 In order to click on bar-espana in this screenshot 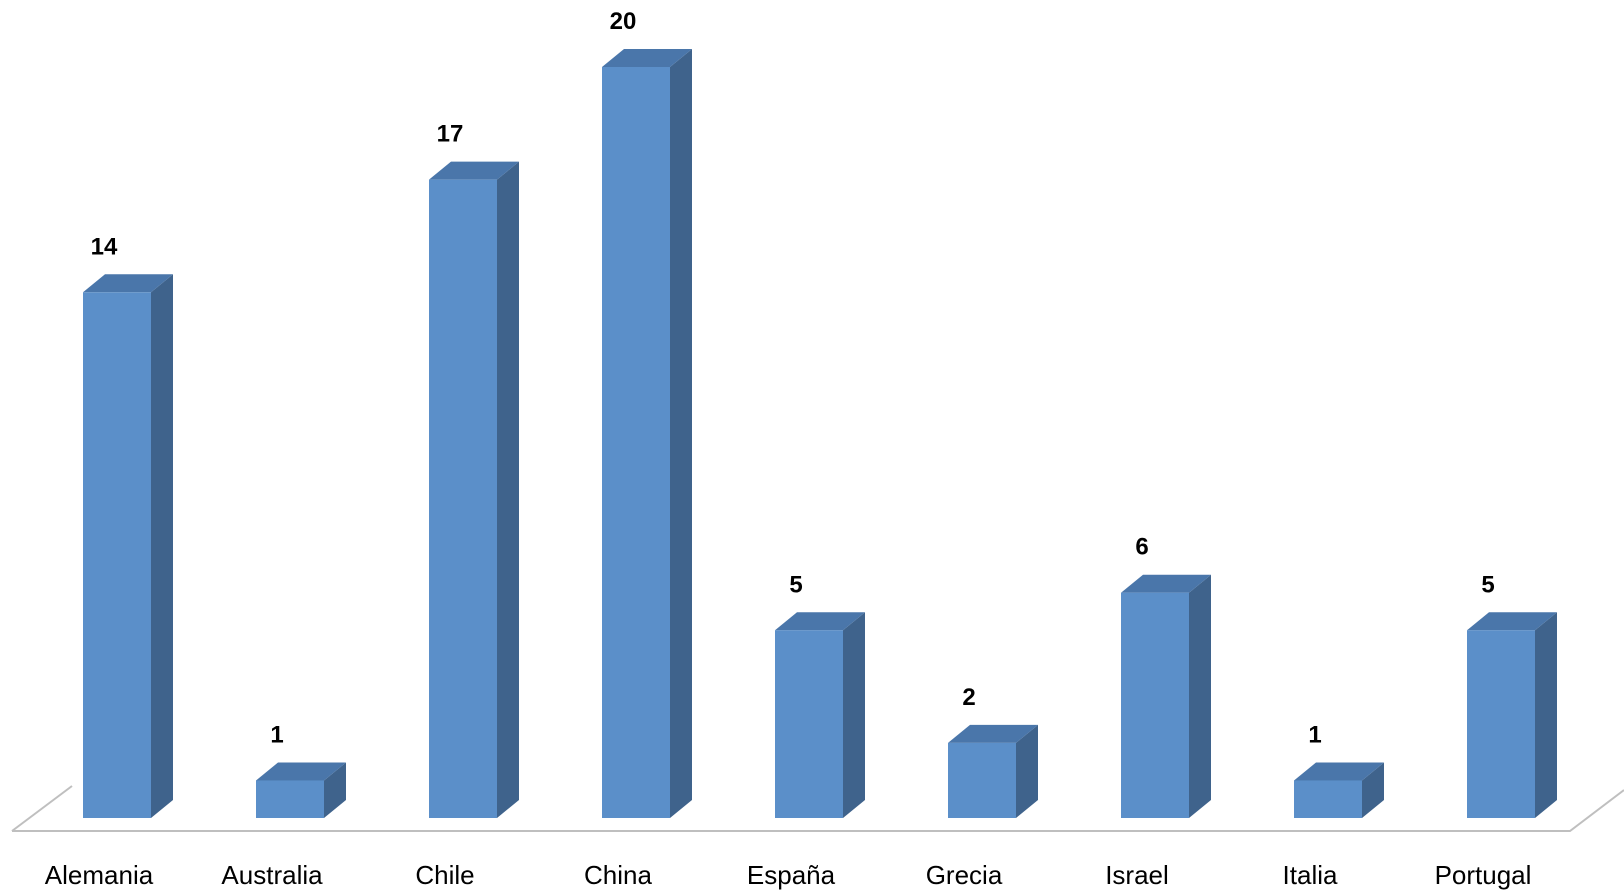, I will do `click(820, 715)`.